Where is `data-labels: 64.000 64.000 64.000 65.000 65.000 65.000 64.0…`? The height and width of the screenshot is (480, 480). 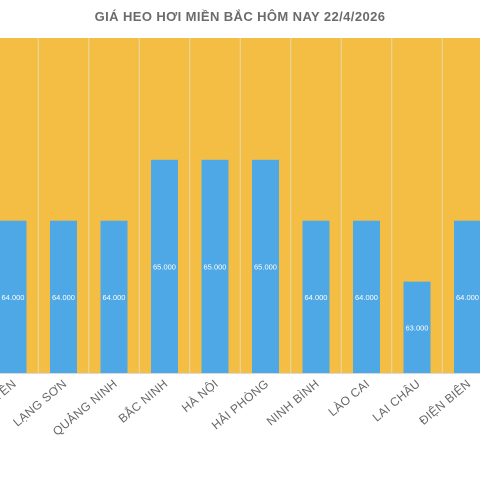 data-labels: 64.000 64.000 64.000 65.000 65.000 65.000 64.0… is located at coordinates (240, 297).